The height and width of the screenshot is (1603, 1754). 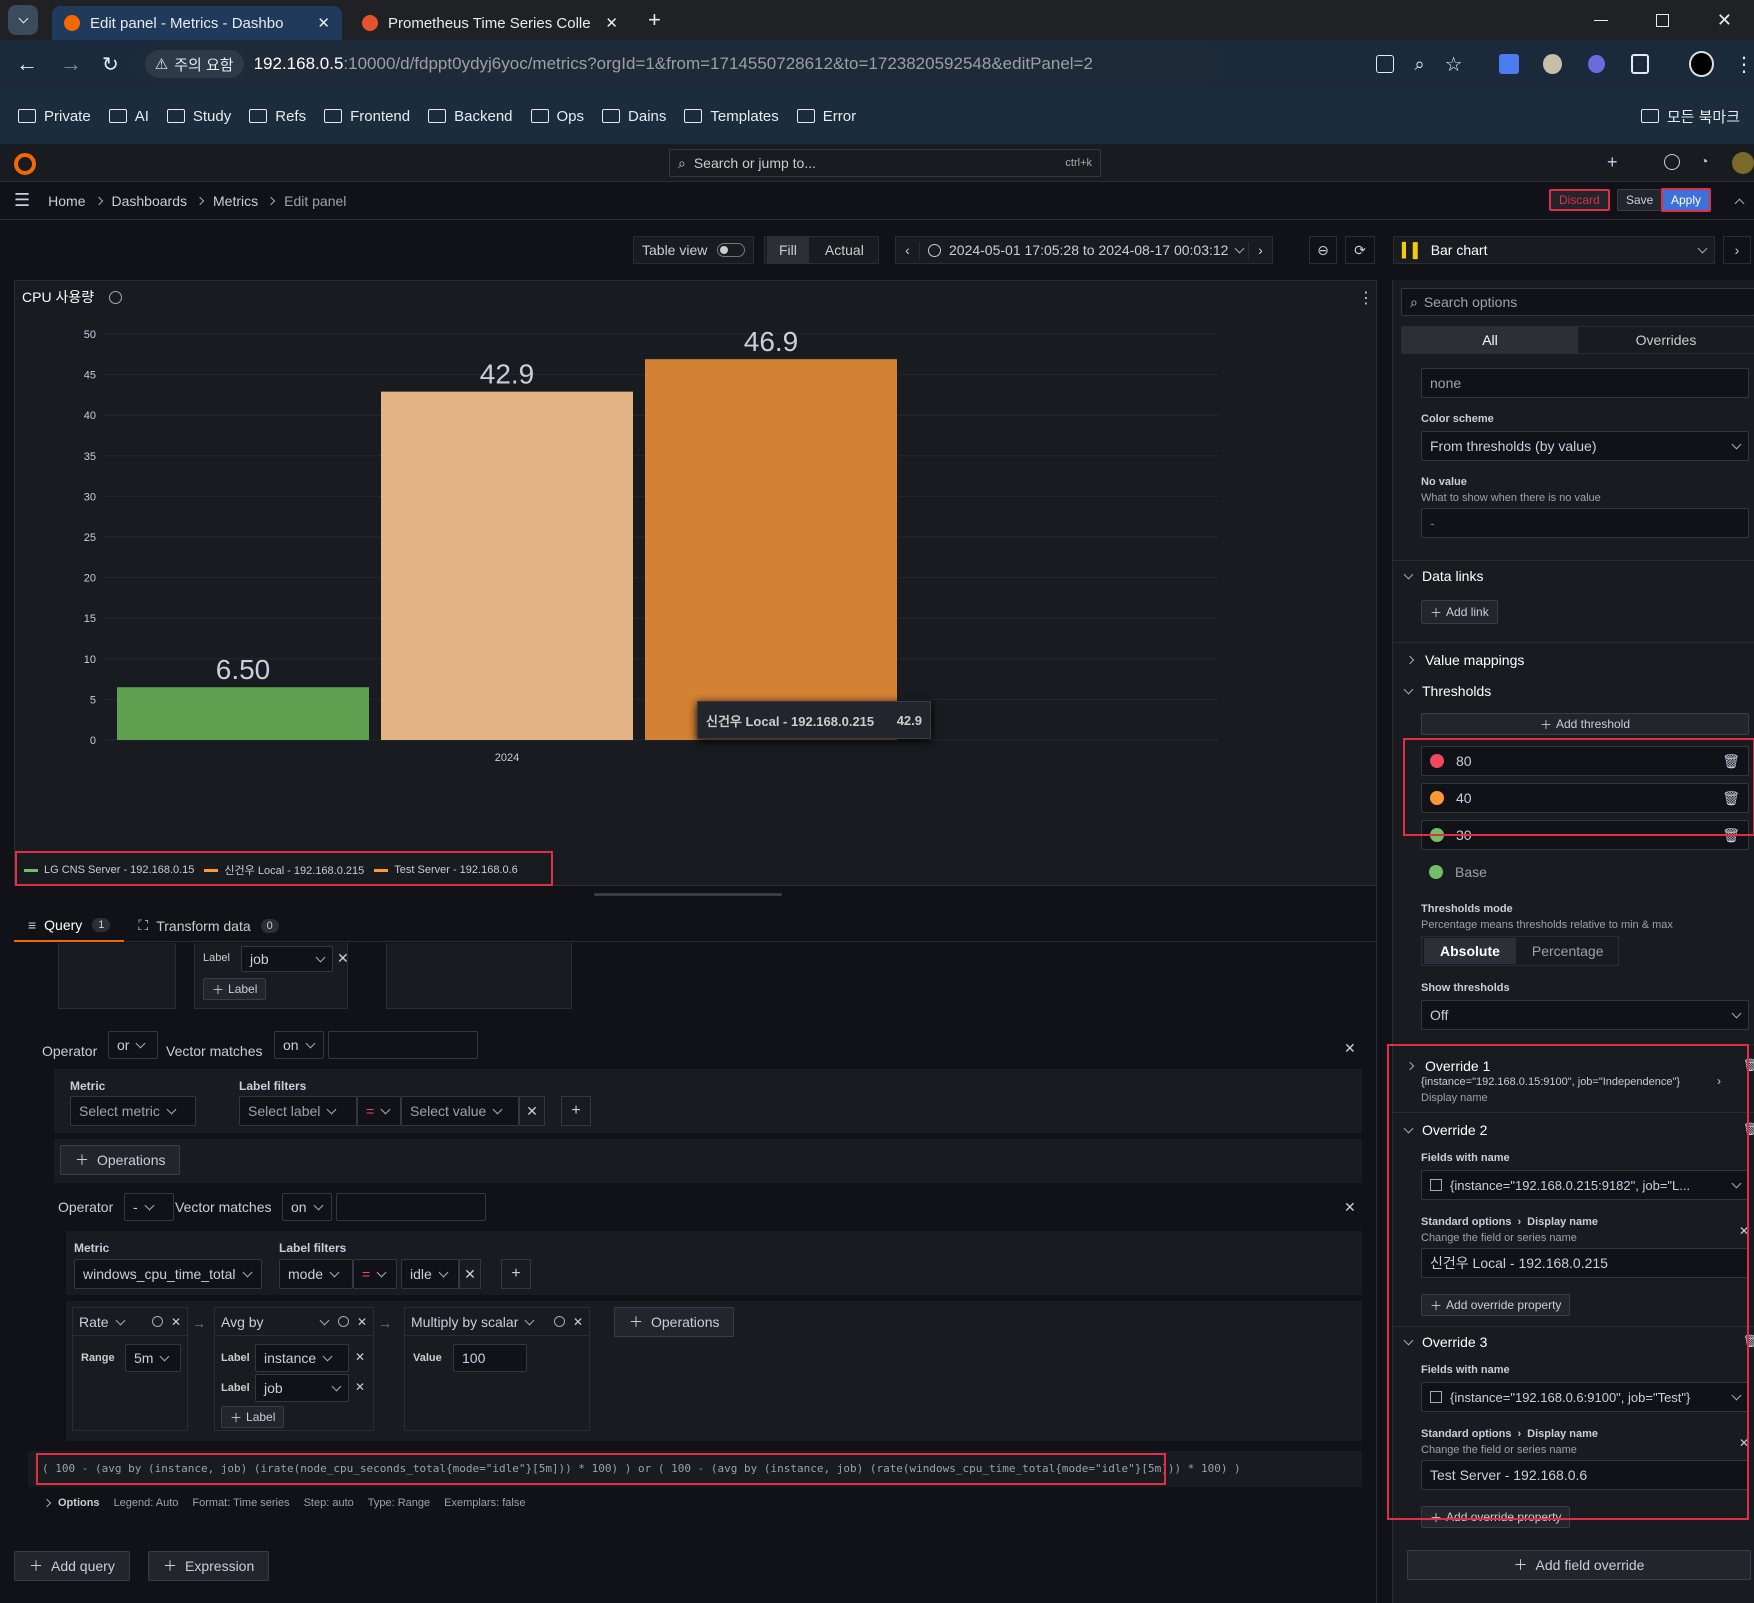 I want to click on metric-select: windows_cpu_time_total, so click(x=168, y=1274).